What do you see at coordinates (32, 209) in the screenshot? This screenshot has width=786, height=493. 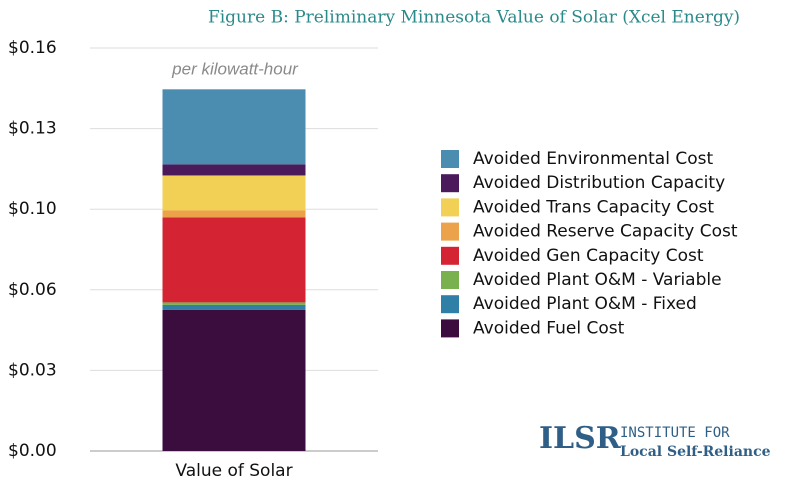 I see `y-tick-label: $0.10` at bounding box center [32, 209].